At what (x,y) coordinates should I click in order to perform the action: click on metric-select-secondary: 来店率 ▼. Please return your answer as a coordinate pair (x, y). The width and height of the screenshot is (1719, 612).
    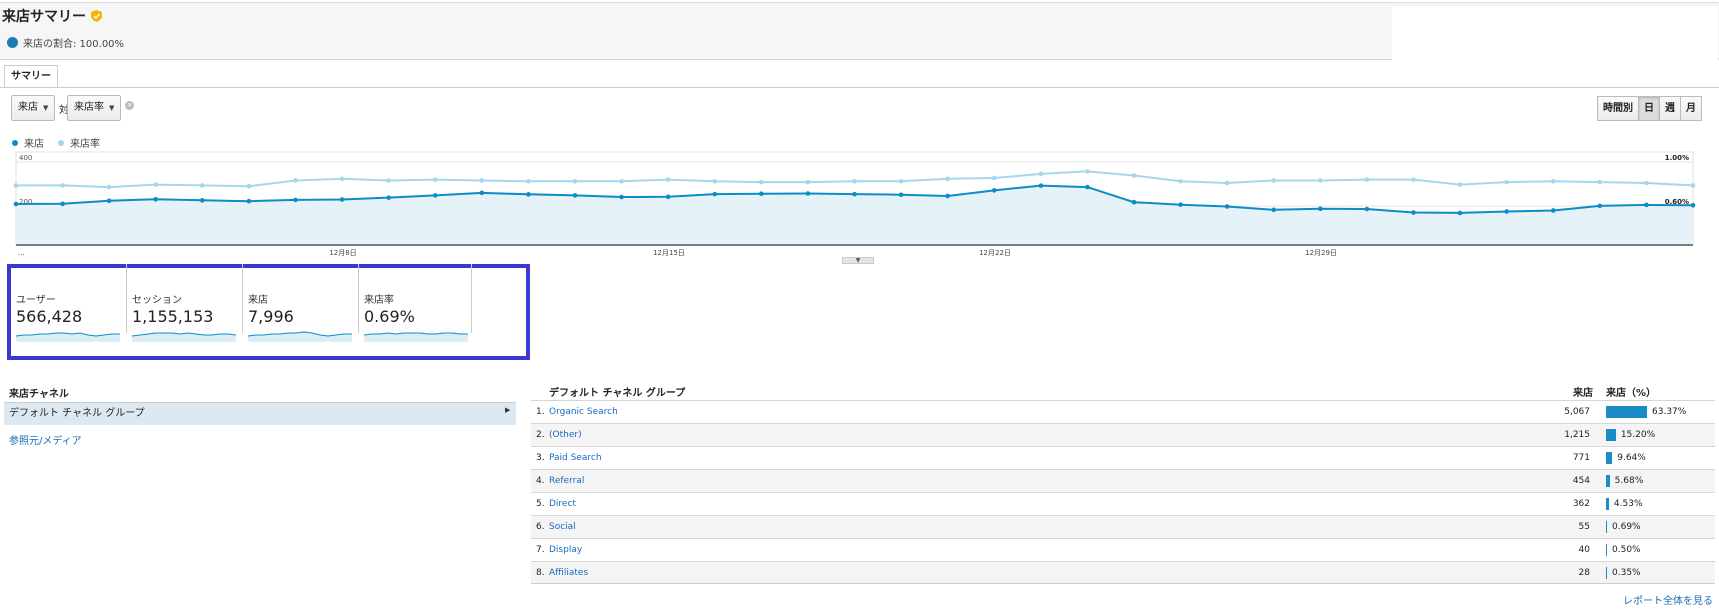
    Looking at the image, I should click on (94, 108).